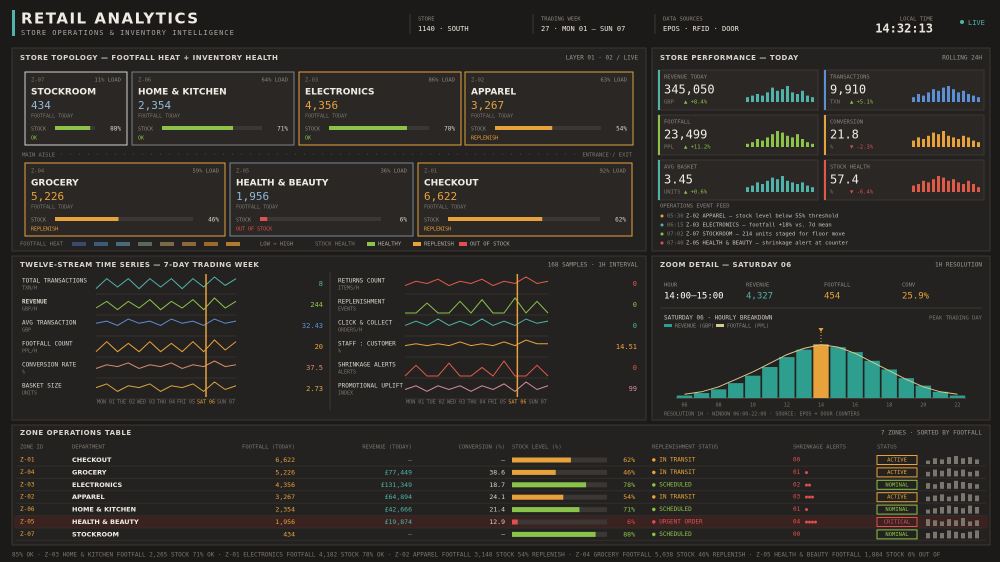 The width and height of the screenshot is (1000, 562). I want to click on label: ▲ +8.4%, so click(696, 103).